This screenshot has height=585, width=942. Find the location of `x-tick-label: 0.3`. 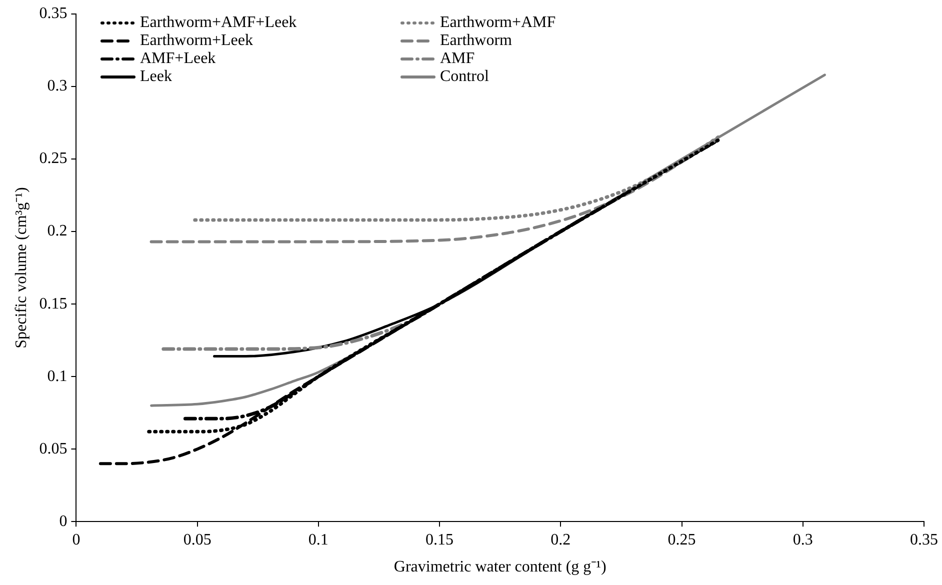

x-tick-label: 0.3 is located at coordinates (802, 539).